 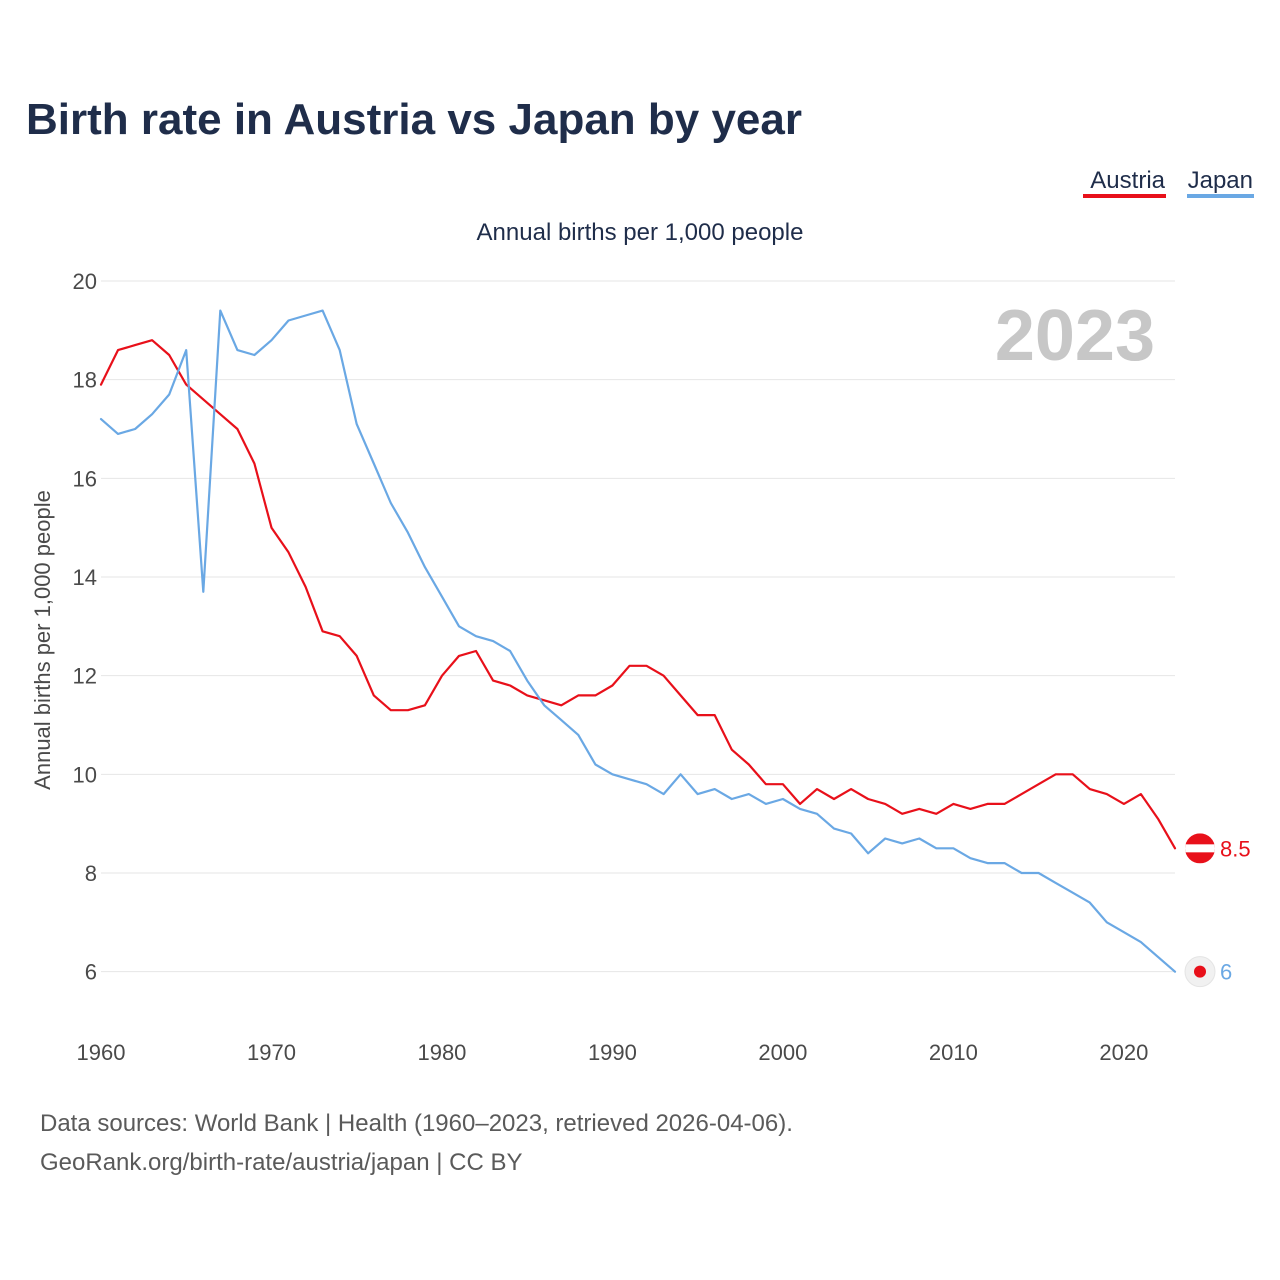 I want to click on x-tick-label-1990: 1990, so click(x=612, y=1052).